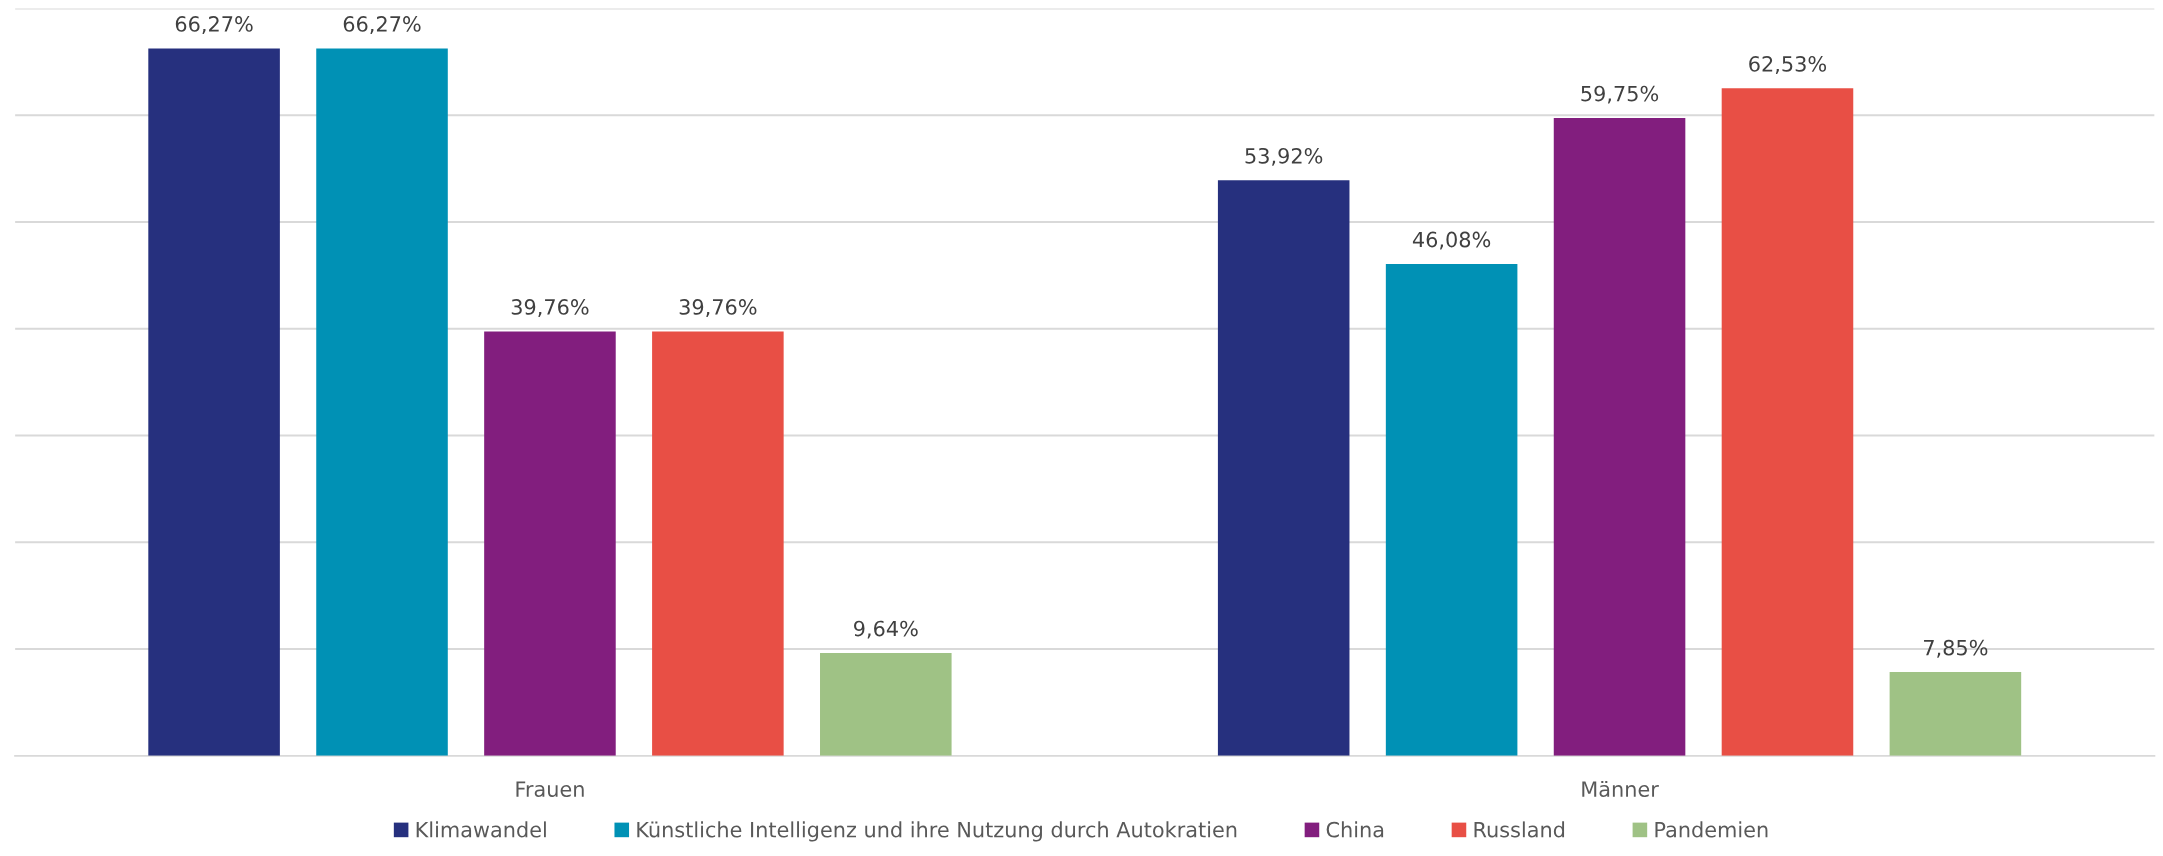 Image resolution: width=2163 pixels, height=856 pixels. Describe the element at coordinates (937, 831) in the screenshot. I see `legend-label: Künstliche Intelligenz und ihre Nutzung durch Autokratien` at that location.